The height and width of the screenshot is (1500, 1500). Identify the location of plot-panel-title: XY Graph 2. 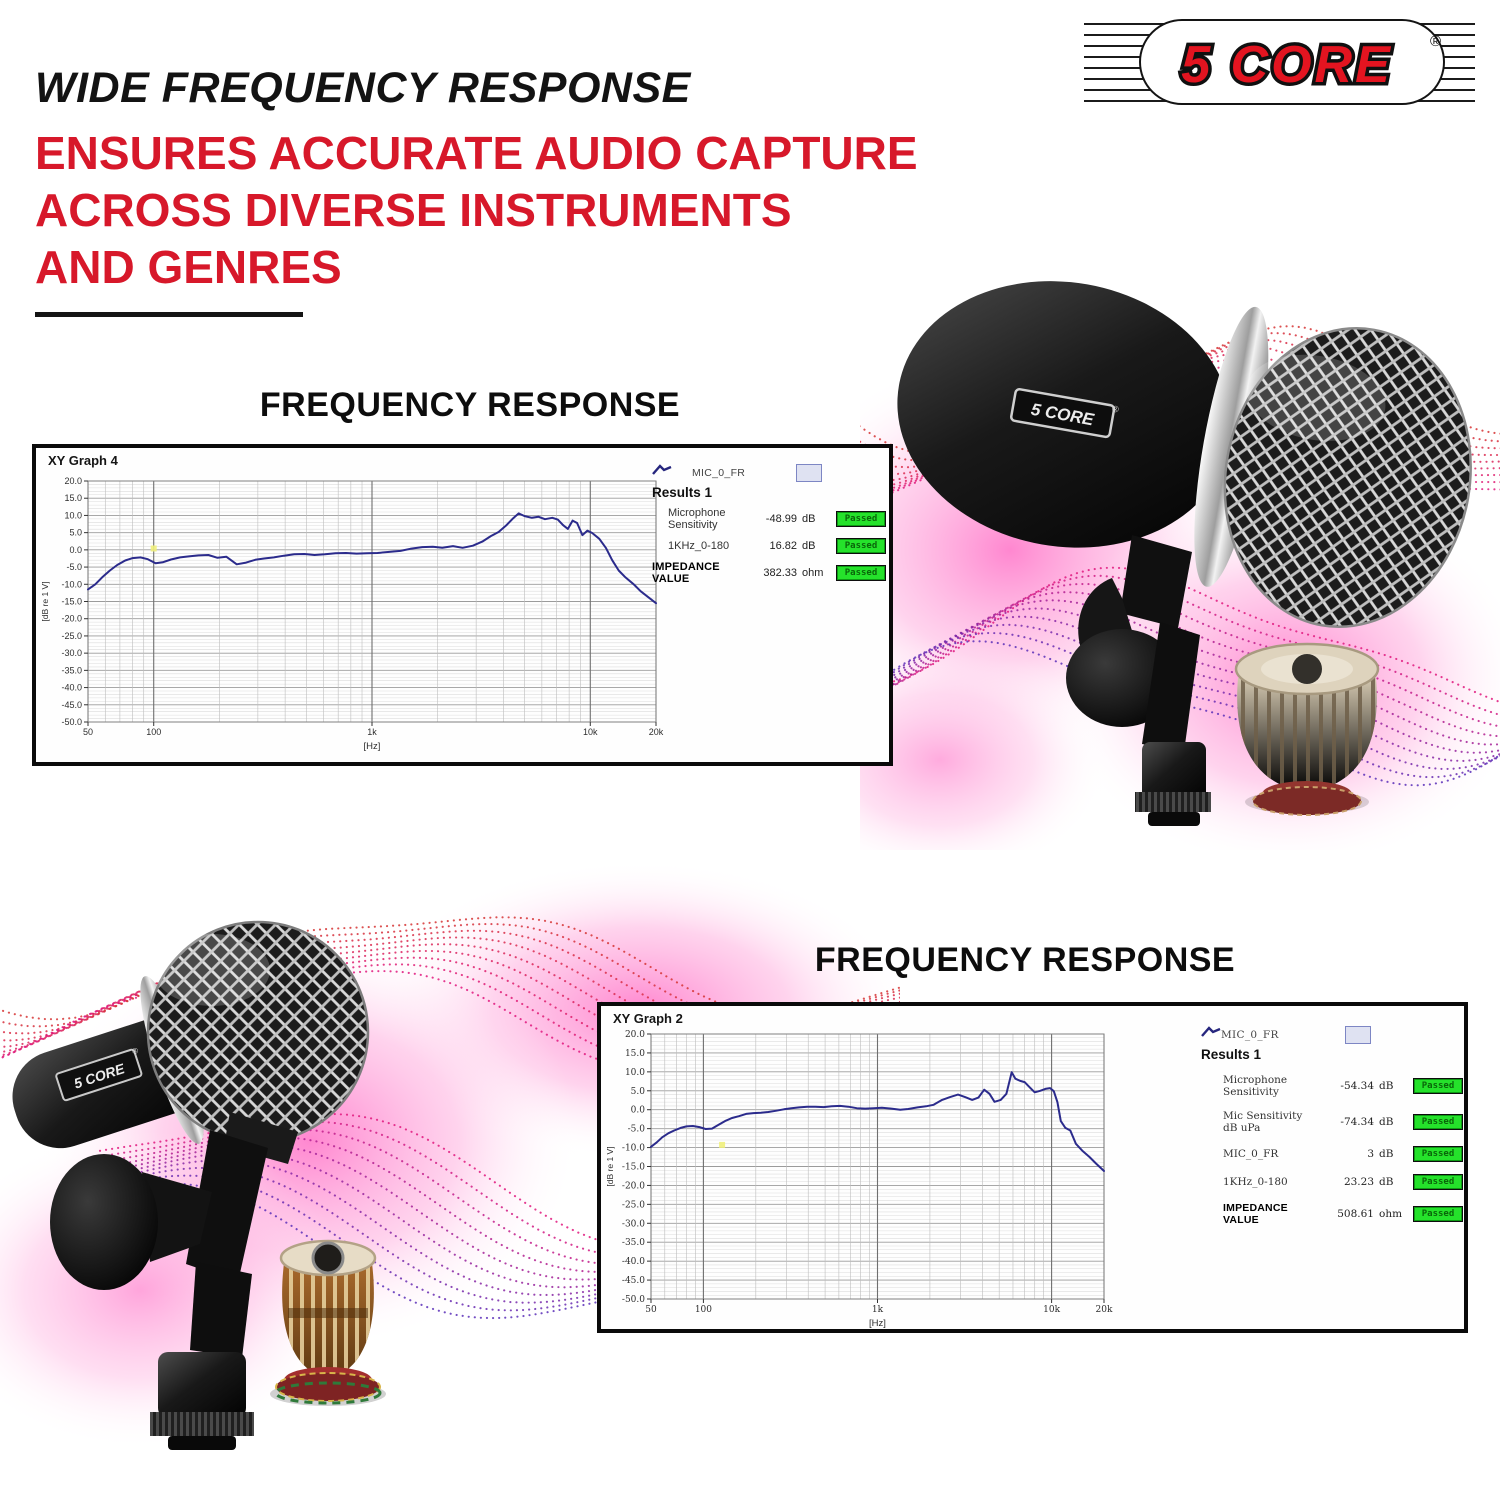
(648, 1018).